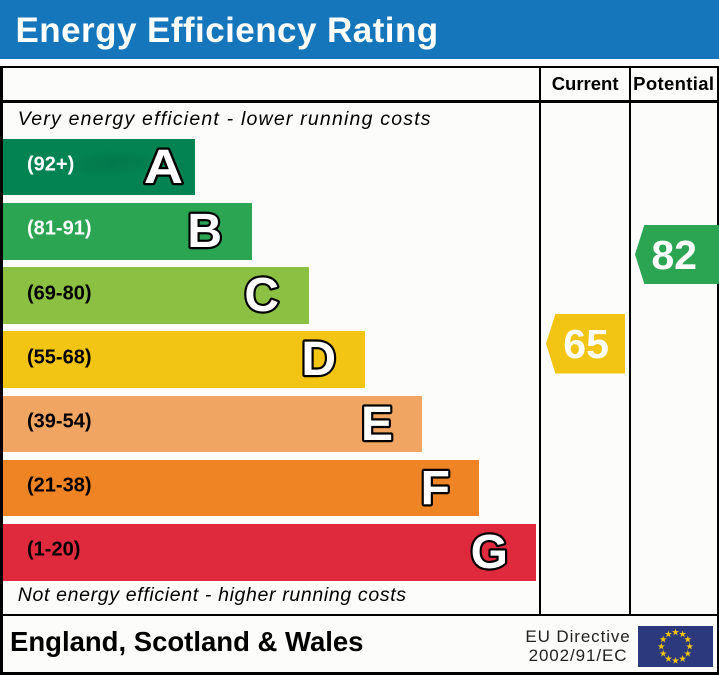 The height and width of the screenshot is (675, 719). I want to click on svg-text: E, so click(377, 423).